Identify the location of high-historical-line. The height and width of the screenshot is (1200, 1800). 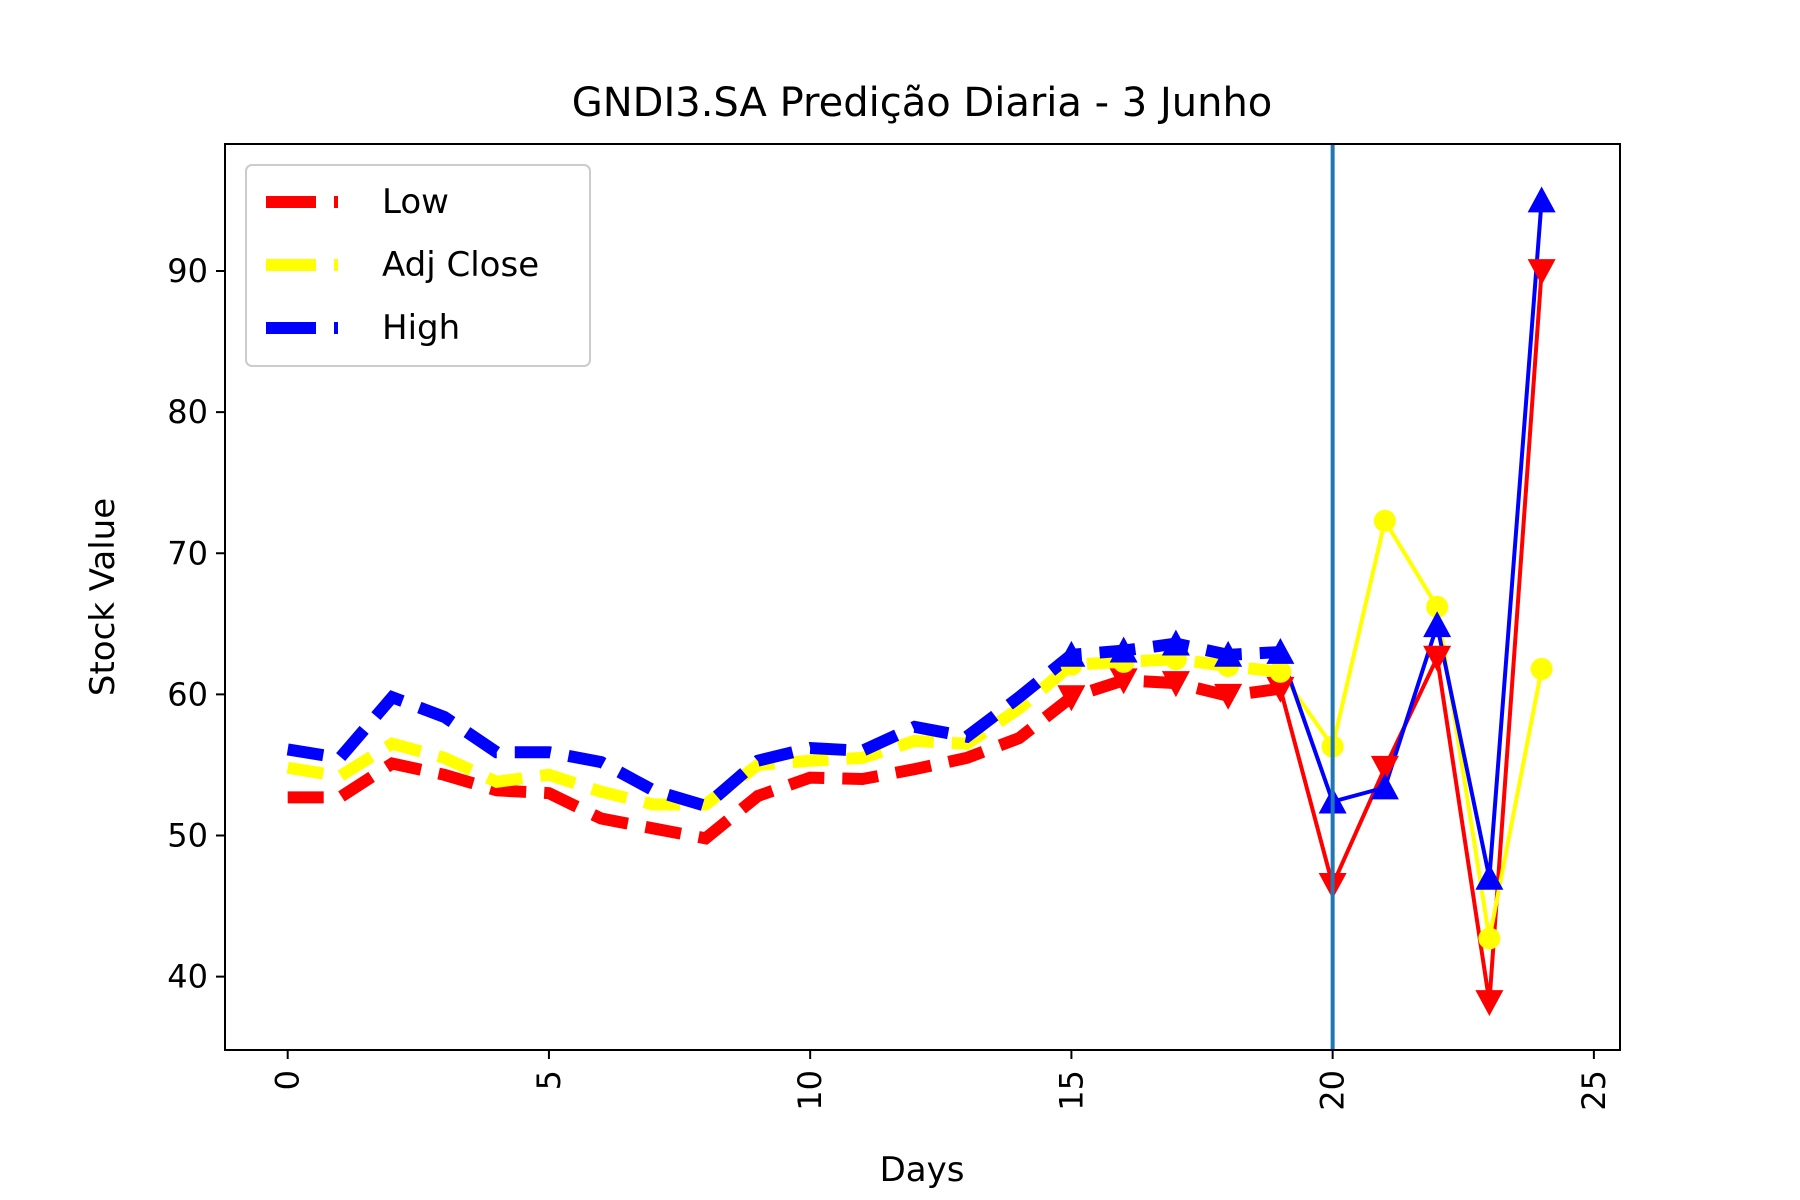
(783, 725).